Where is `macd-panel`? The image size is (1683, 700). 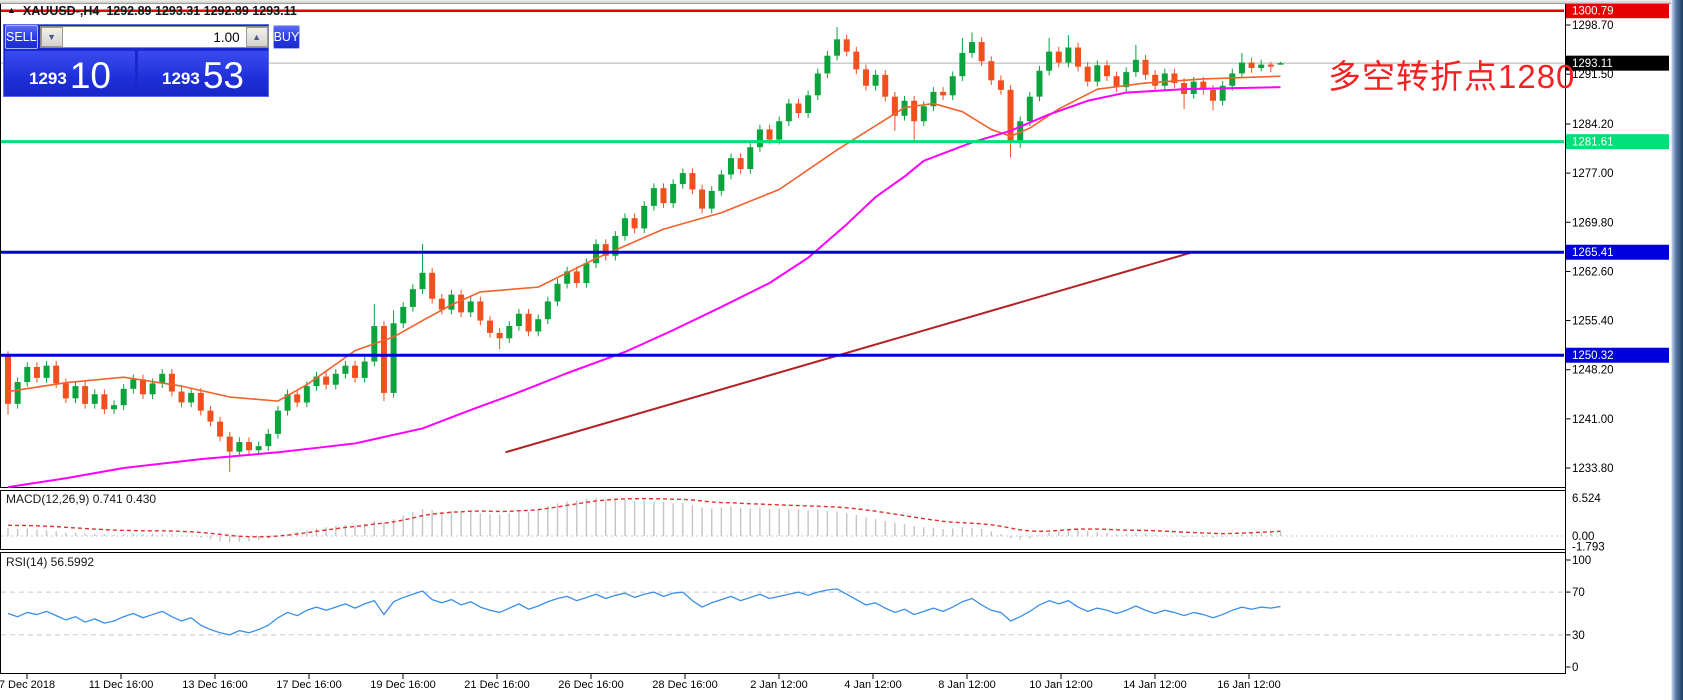
macd-panel is located at coordinates (783, 520).